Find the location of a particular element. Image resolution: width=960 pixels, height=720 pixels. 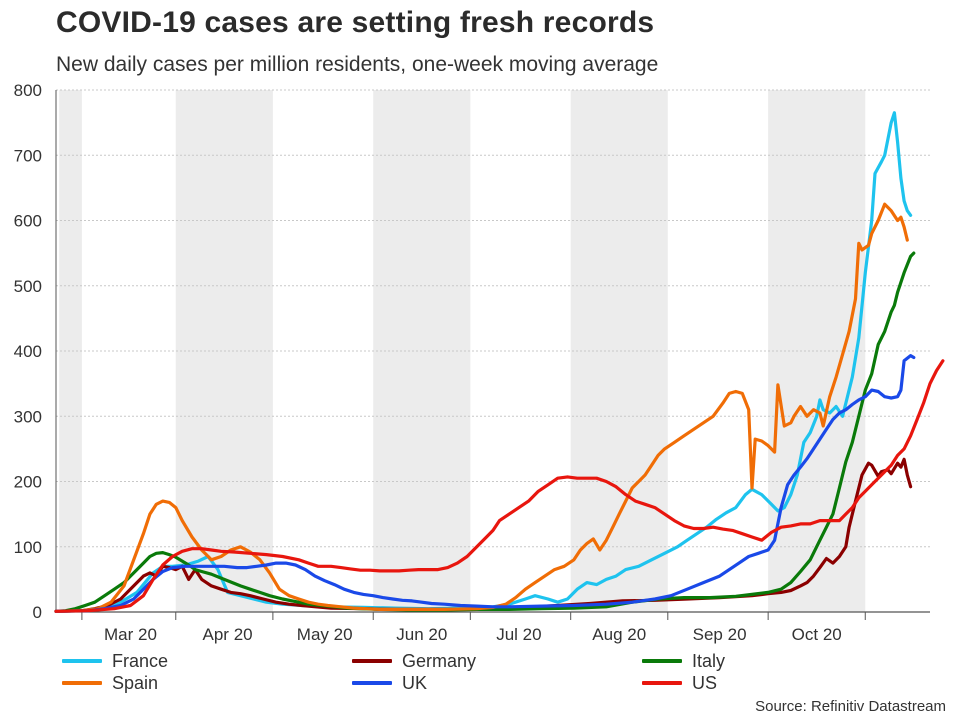

legend-label: Germany is located at coordinates (439, 660).